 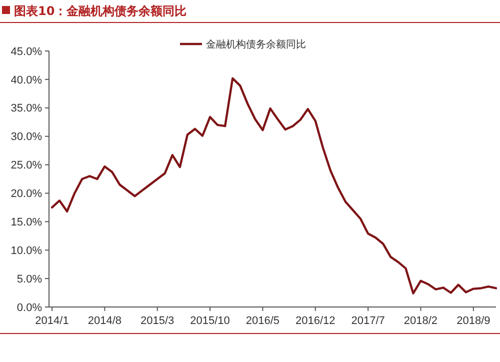 What do you see at coordinates (26, 137) in the screenshot?
I see `y-tick-label: 30.0%` at bounding box center [26, 137].